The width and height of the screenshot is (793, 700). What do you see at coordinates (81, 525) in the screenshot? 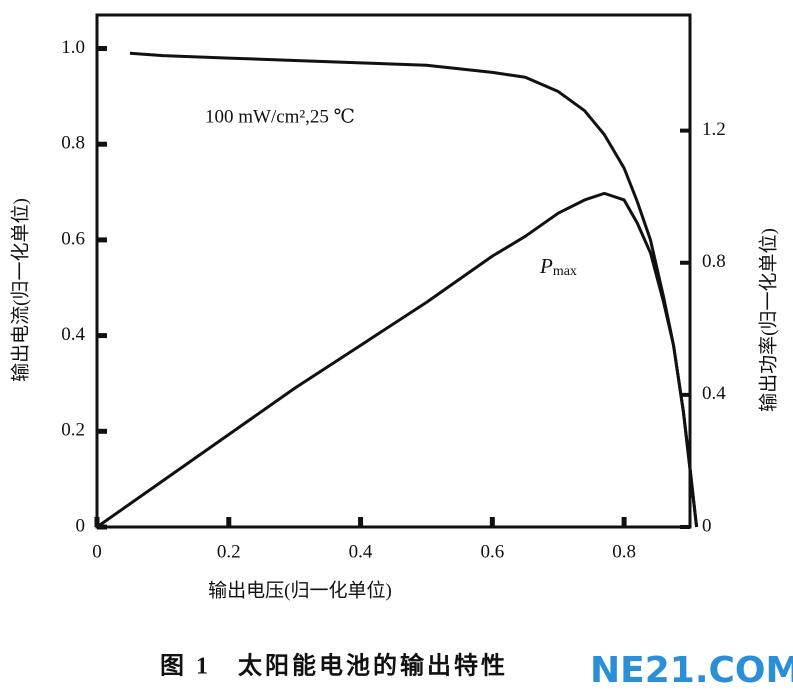
I see `y-tick-label: 0` at bounding box center [81, 525].